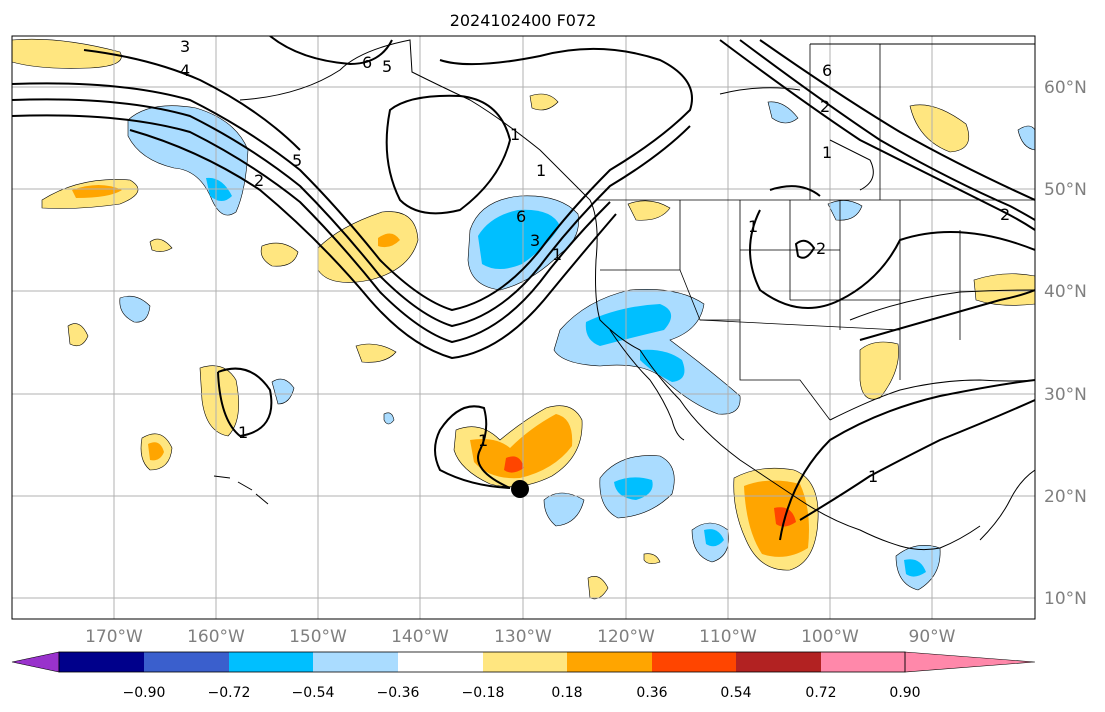 The image size is (1105, 712). I want to click on lon-label: 170°W, so click(114, 637).